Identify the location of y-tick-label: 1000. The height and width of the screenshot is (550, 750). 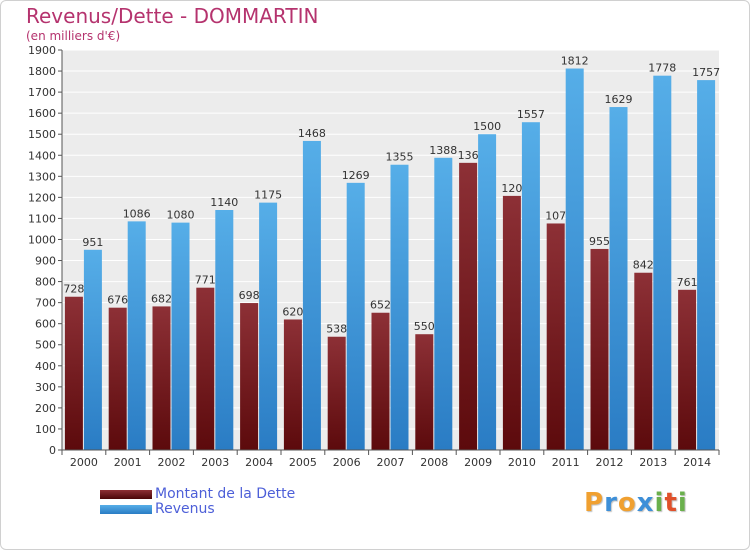
(42, 239).